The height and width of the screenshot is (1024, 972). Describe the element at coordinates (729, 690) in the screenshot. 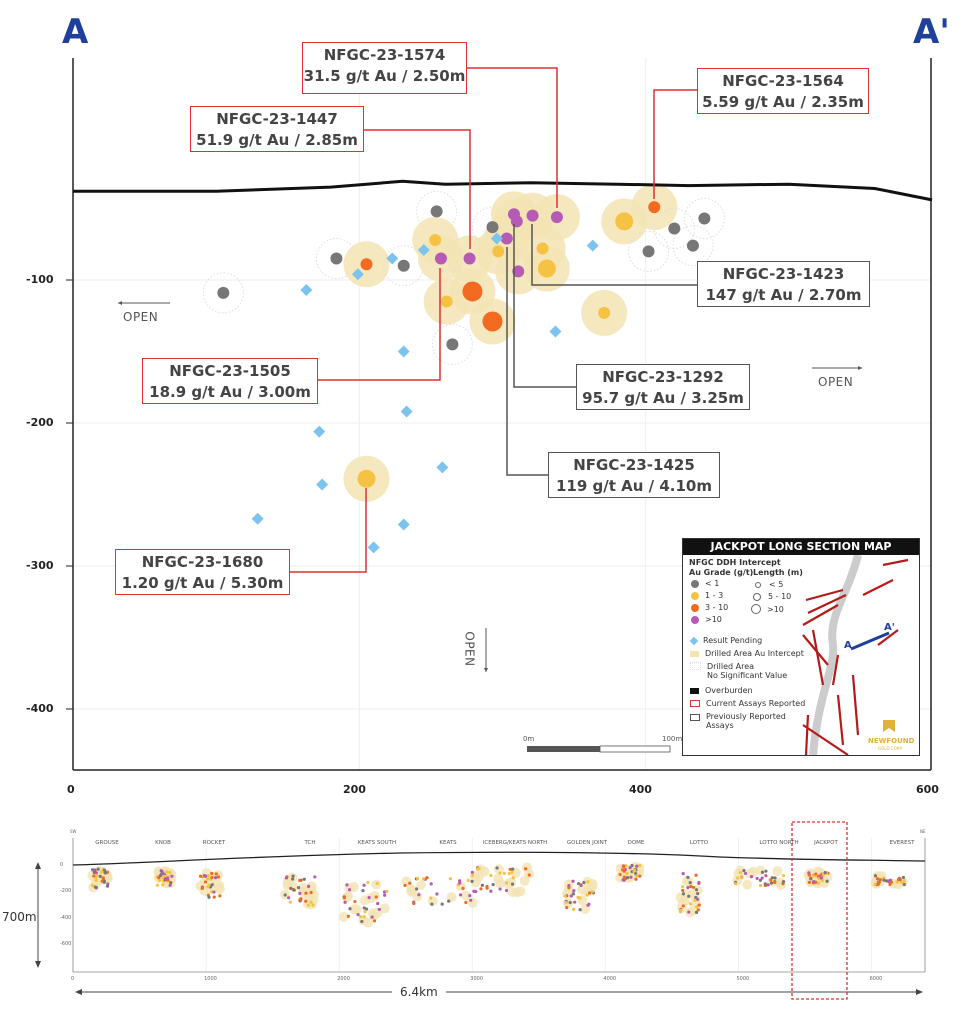

I see `legend-overburden-label: Overburden` at that location.